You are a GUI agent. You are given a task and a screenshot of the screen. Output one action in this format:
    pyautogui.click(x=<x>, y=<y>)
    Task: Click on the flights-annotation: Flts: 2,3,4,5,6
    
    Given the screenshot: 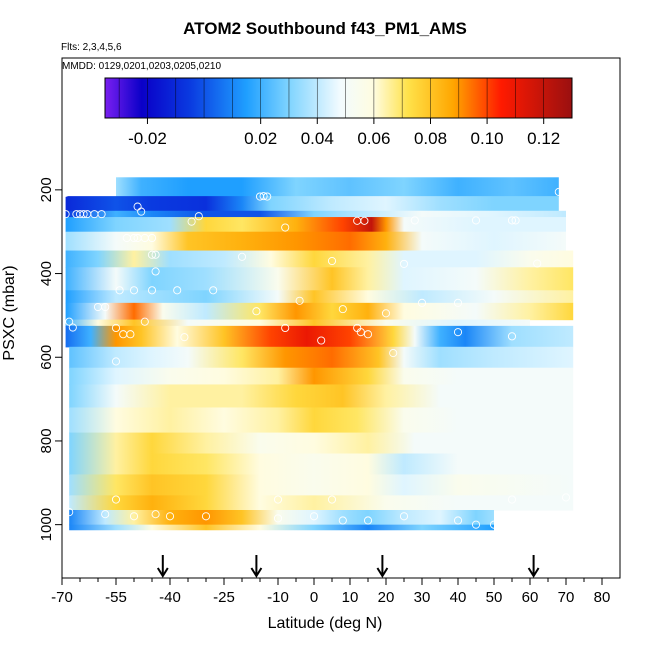 What is the action you would take?
    pyautogui.click(x=91, y=47)
    